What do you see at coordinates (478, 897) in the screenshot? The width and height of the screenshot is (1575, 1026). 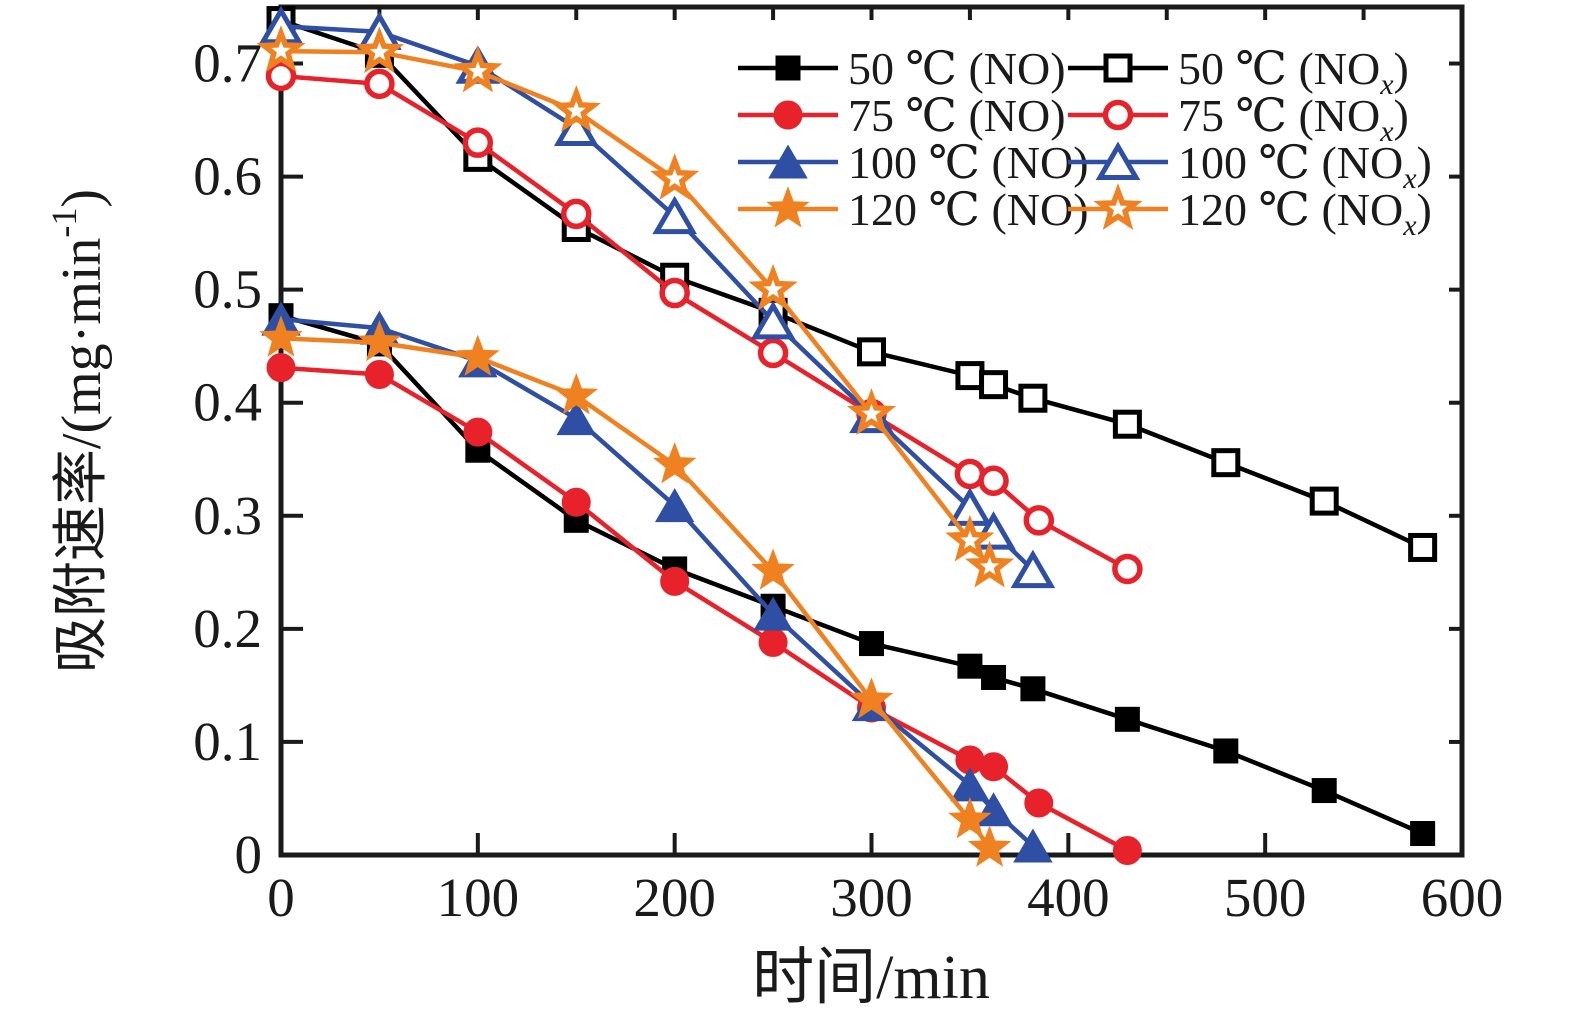 I see `x-tick-label: 100` at bounding box center [478, 897].